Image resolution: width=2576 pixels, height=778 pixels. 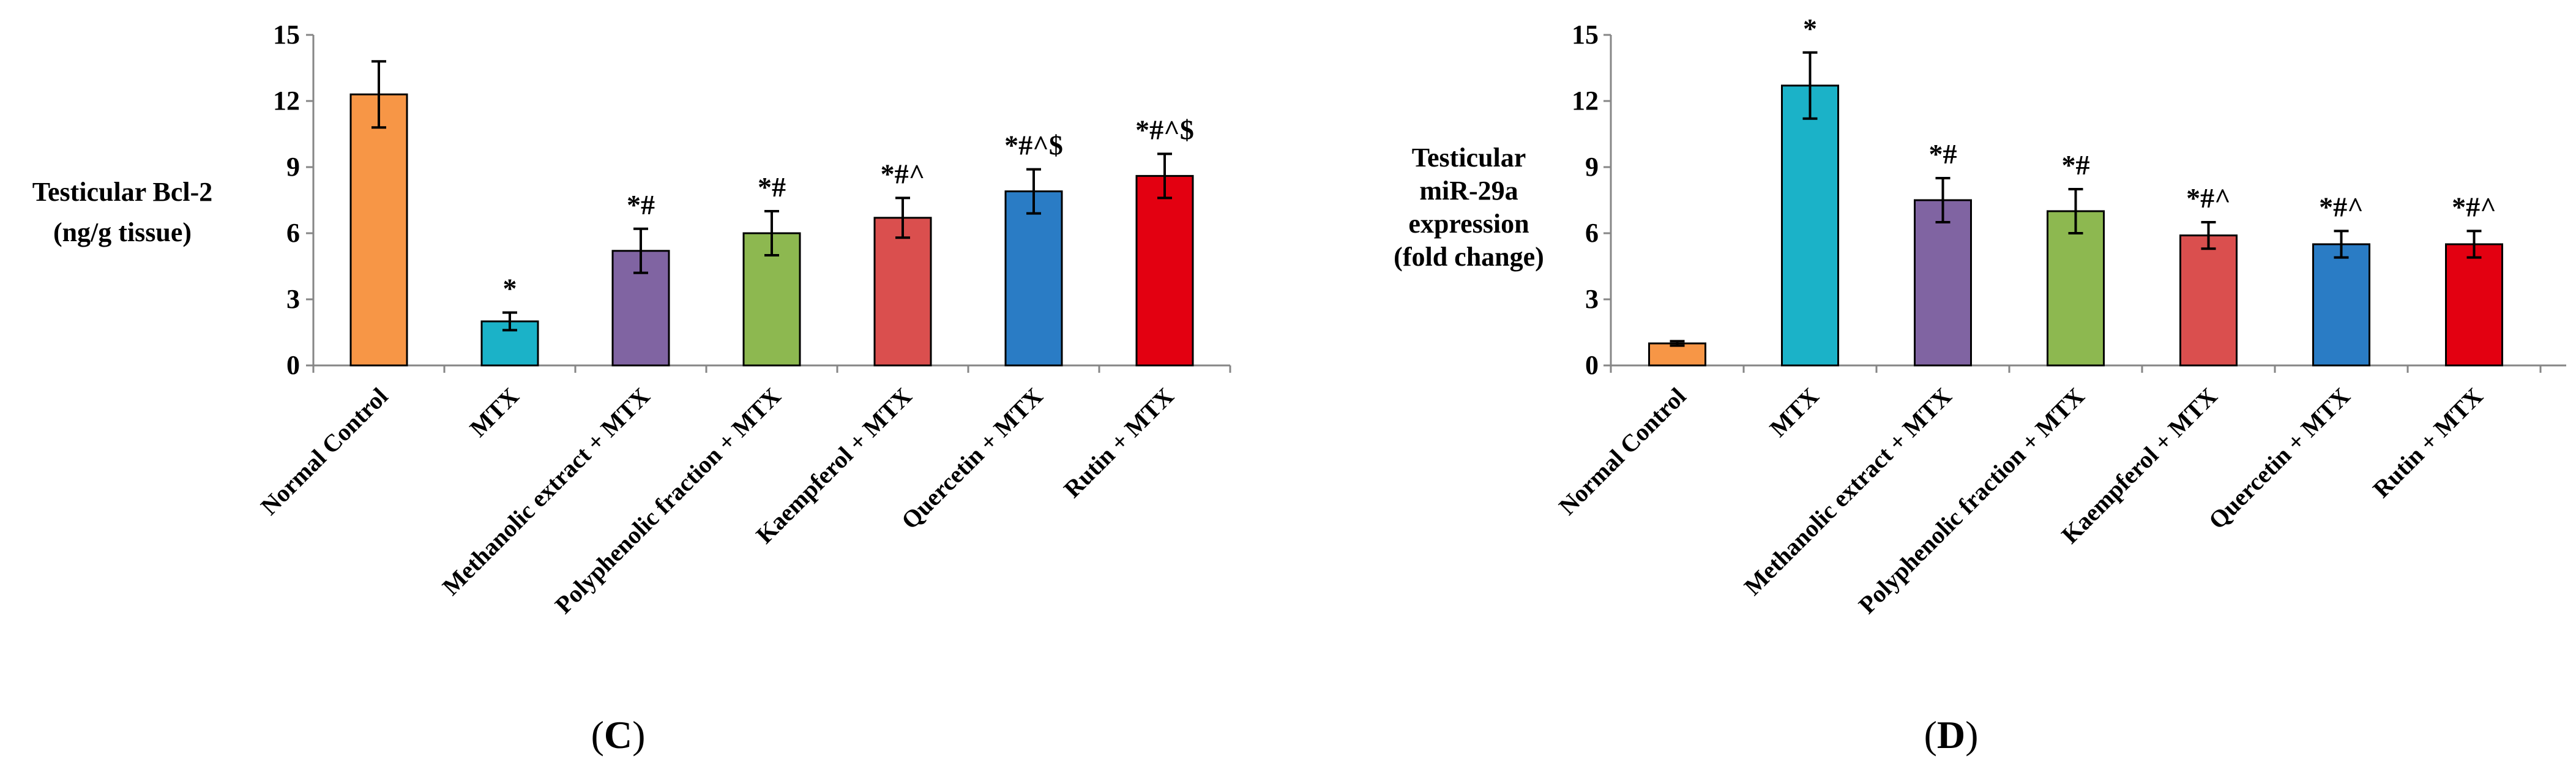 I want to click on y-axis-label-line: expression, so click(x=1468, y=224).